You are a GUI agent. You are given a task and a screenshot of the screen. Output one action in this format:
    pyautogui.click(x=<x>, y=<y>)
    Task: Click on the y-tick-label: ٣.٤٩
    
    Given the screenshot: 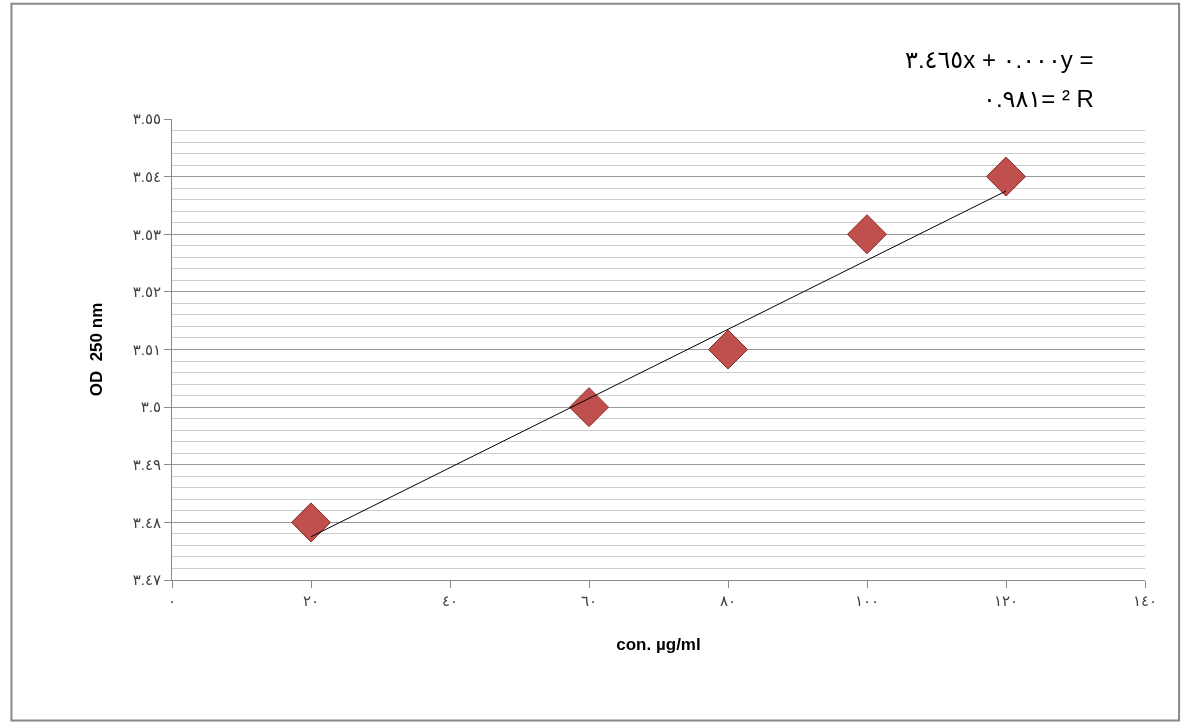 What is the action you would take?
    pyautogui.click(x=146, y=464)
    